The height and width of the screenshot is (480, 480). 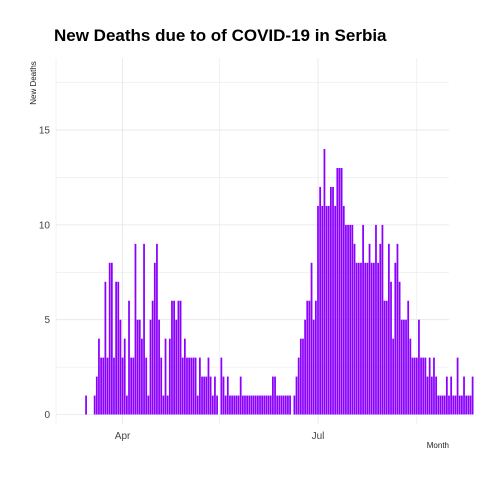 I want to click on y-axis-title: New Deaths, so click(x=33, y=83).